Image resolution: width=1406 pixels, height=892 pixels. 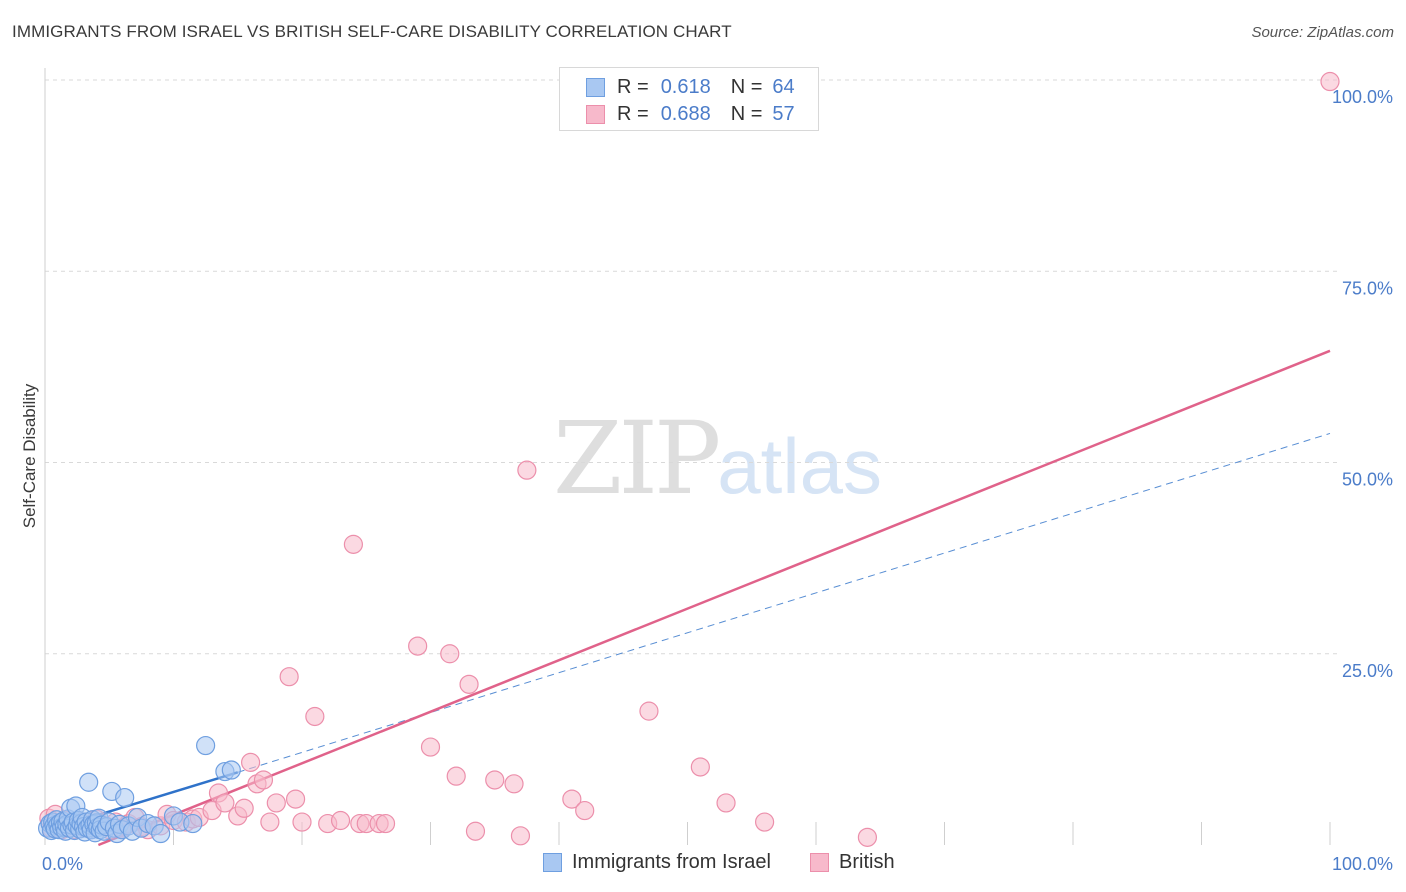 I want to click on bottom-legend: Immigrants from Israel British, so click(x=703, y=864).